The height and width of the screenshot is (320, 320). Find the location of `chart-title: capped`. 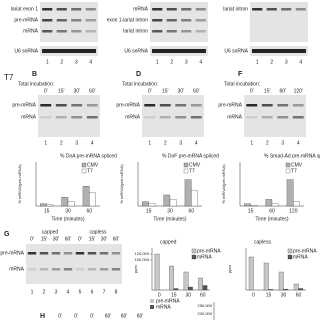

chart-title: capped is located at coordinates (168, 242).